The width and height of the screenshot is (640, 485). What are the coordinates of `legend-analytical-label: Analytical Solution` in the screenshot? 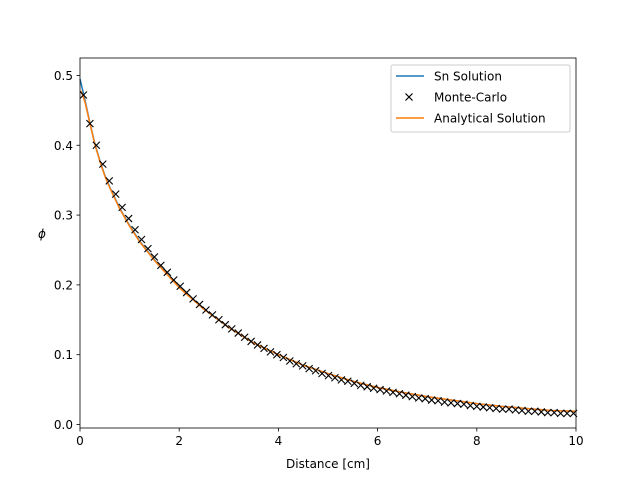 It's located at (490, 119).